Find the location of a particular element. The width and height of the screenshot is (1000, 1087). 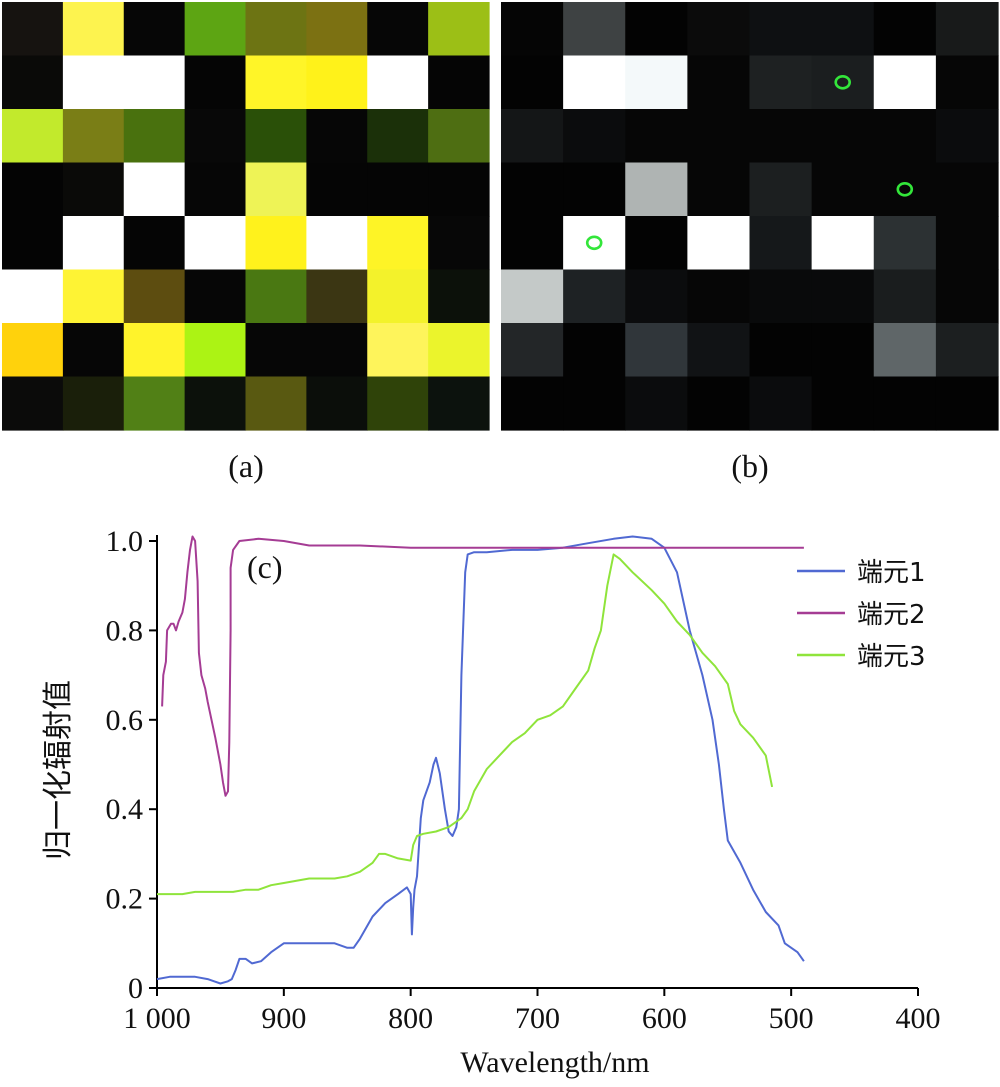

panel-a-cell-r2-c2 is located at coordinates (154, 136).